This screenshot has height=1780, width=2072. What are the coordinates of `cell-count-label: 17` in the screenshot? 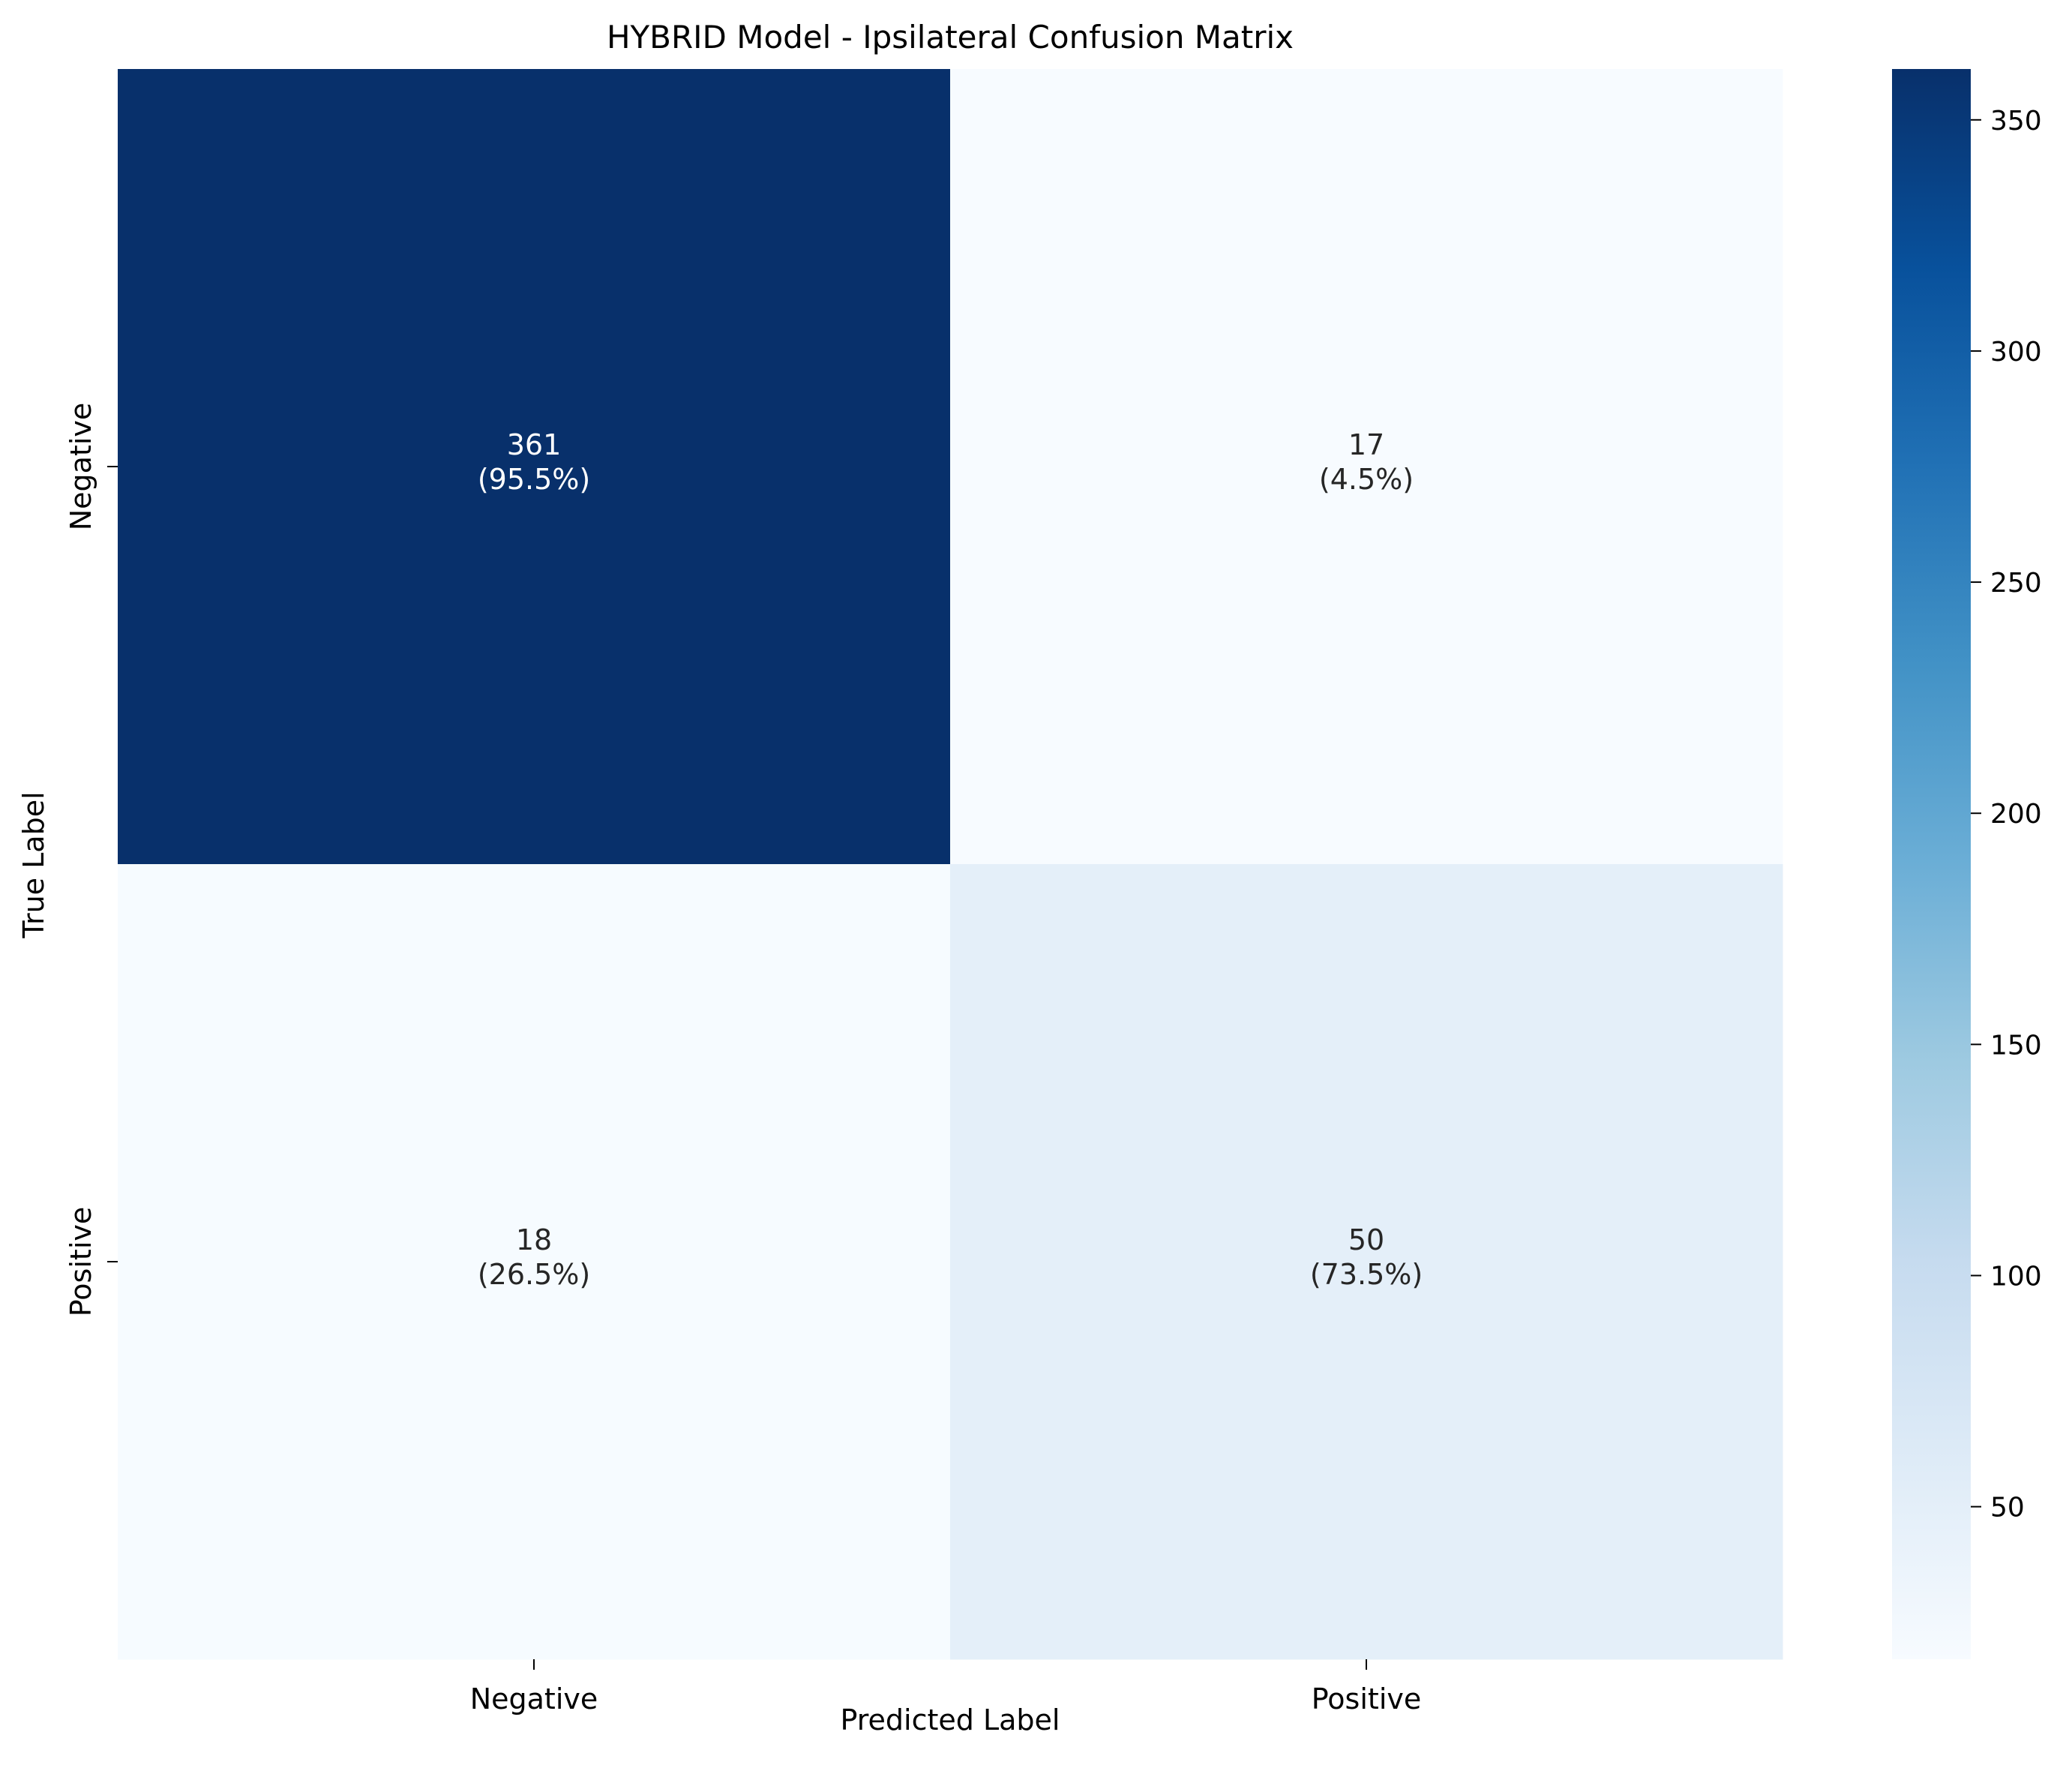 It's located at (1366, 444).